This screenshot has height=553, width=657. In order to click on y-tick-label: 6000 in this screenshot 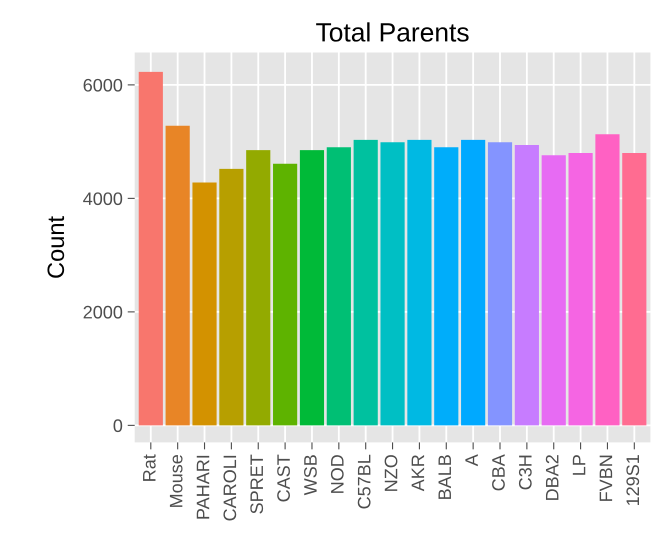, I will do `click(103, 85)`.